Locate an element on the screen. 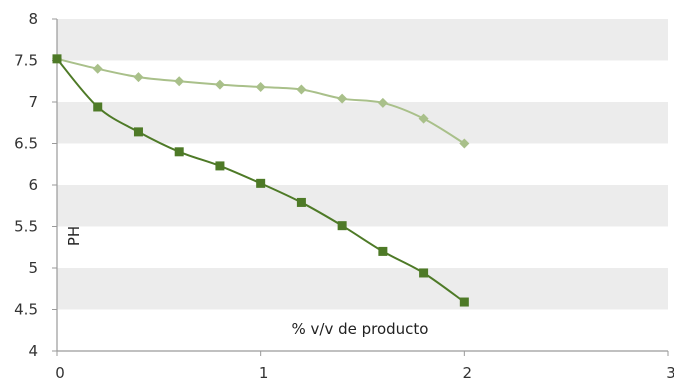  x-axis-title: % v/v de producto is located at coordinates (360, 329).